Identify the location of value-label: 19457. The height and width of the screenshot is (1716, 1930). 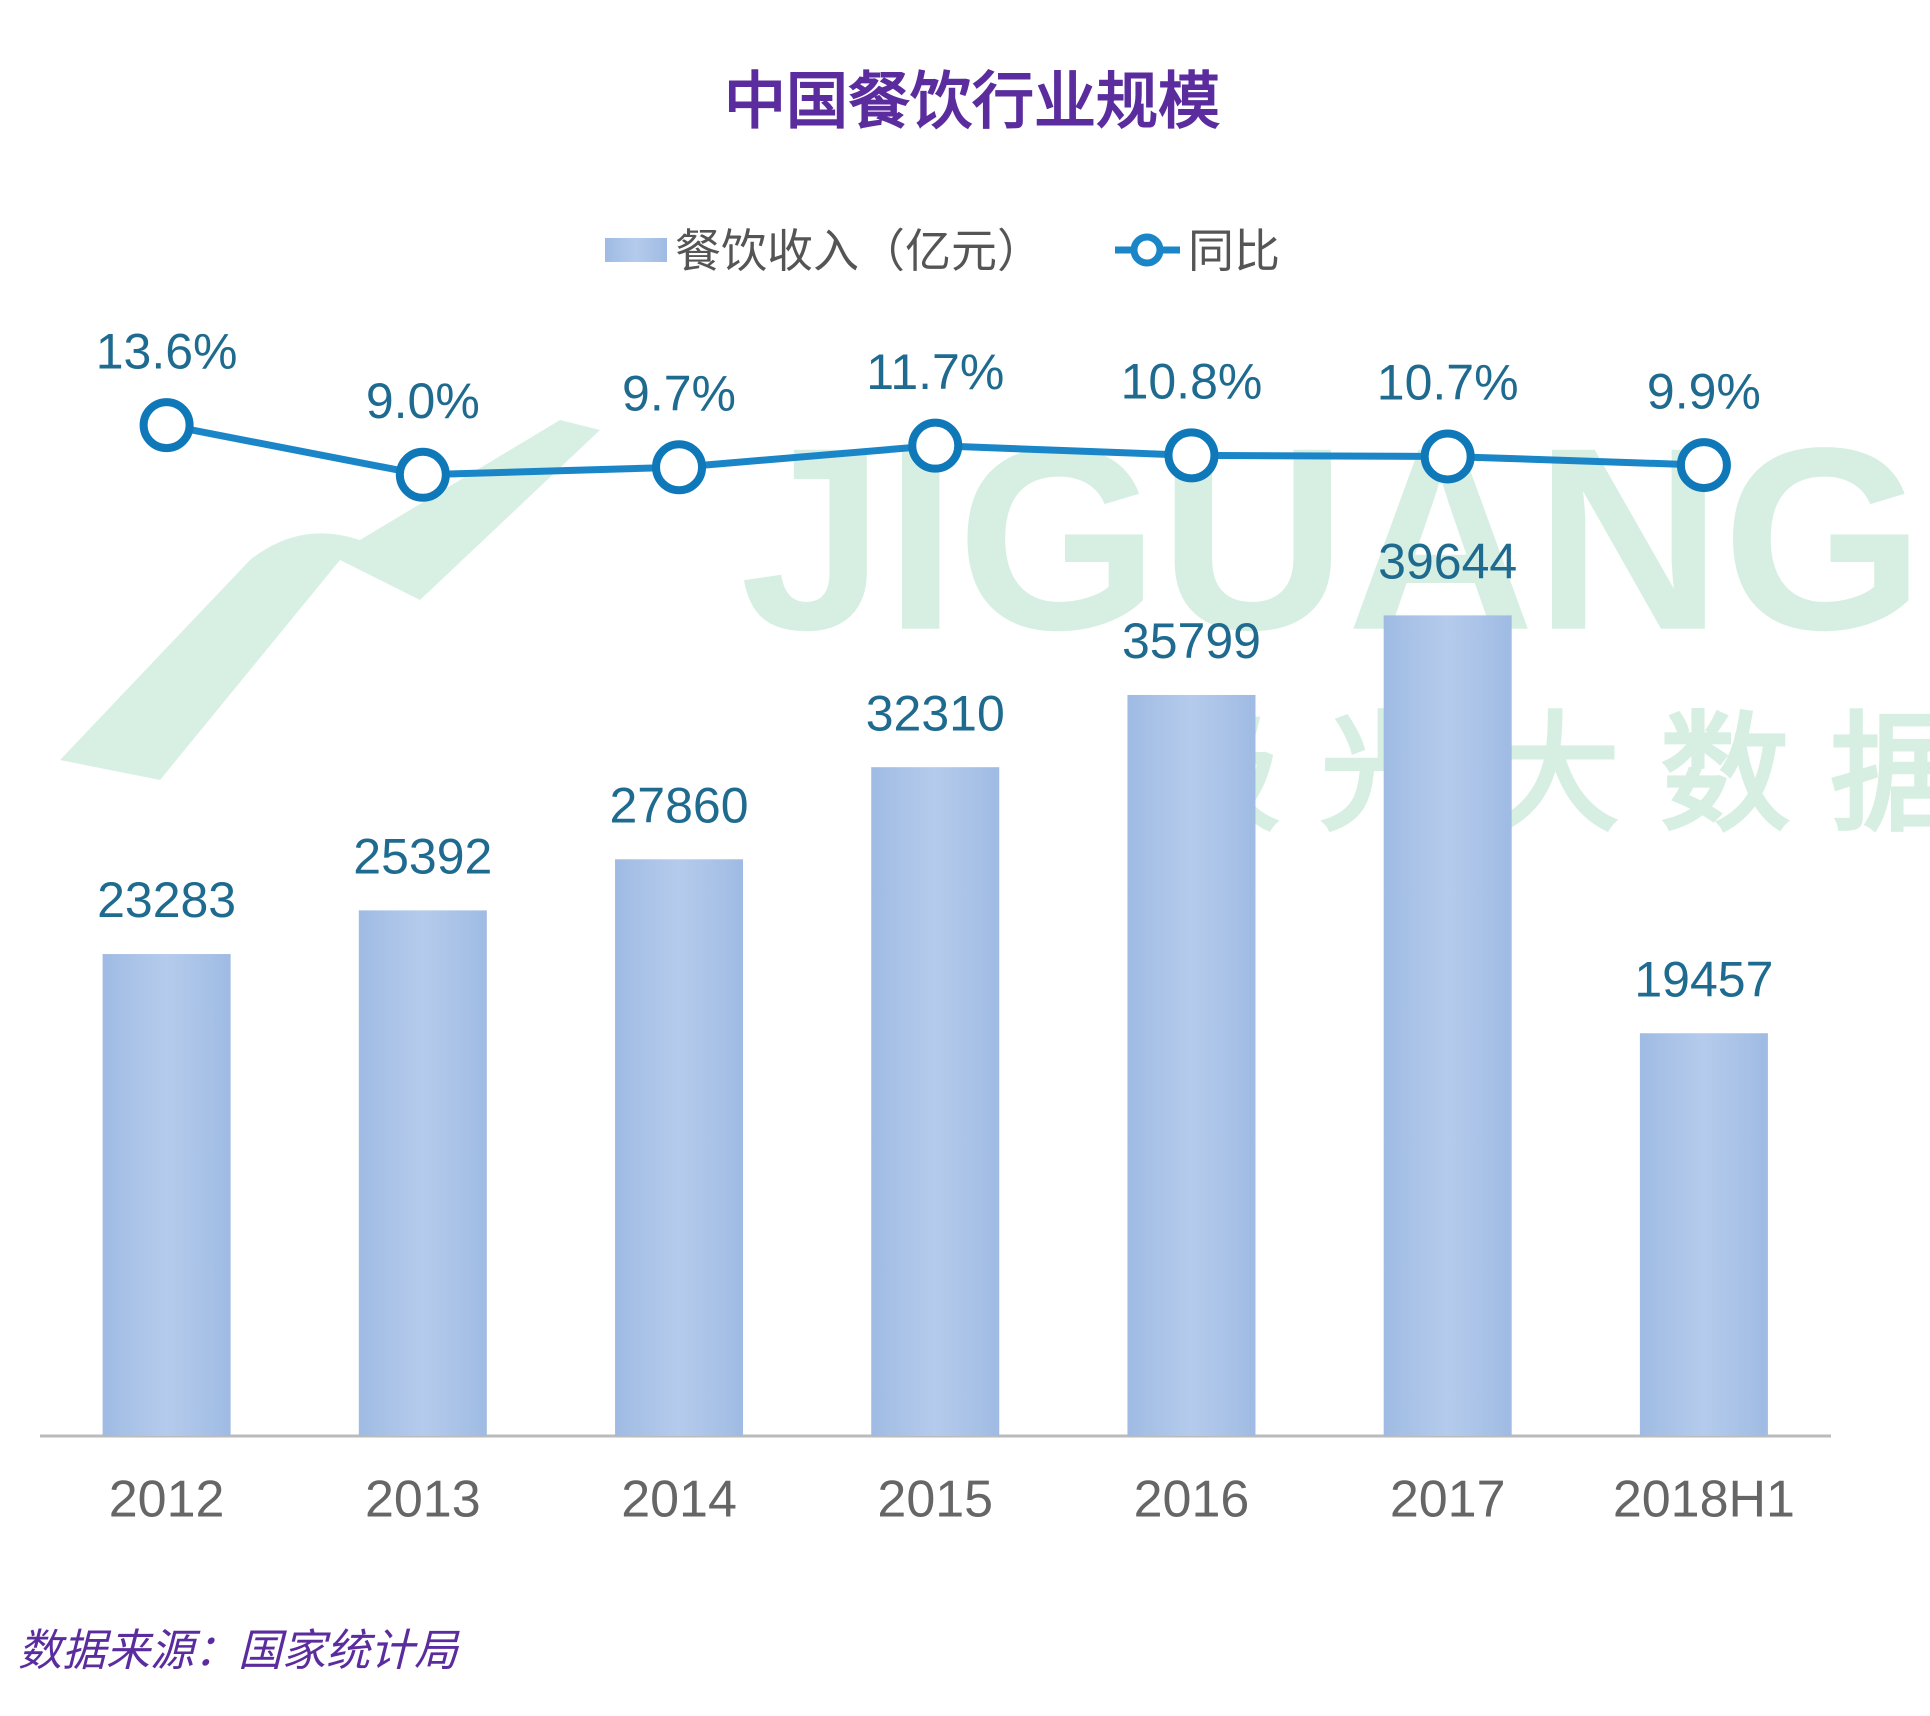
(1703, 979).